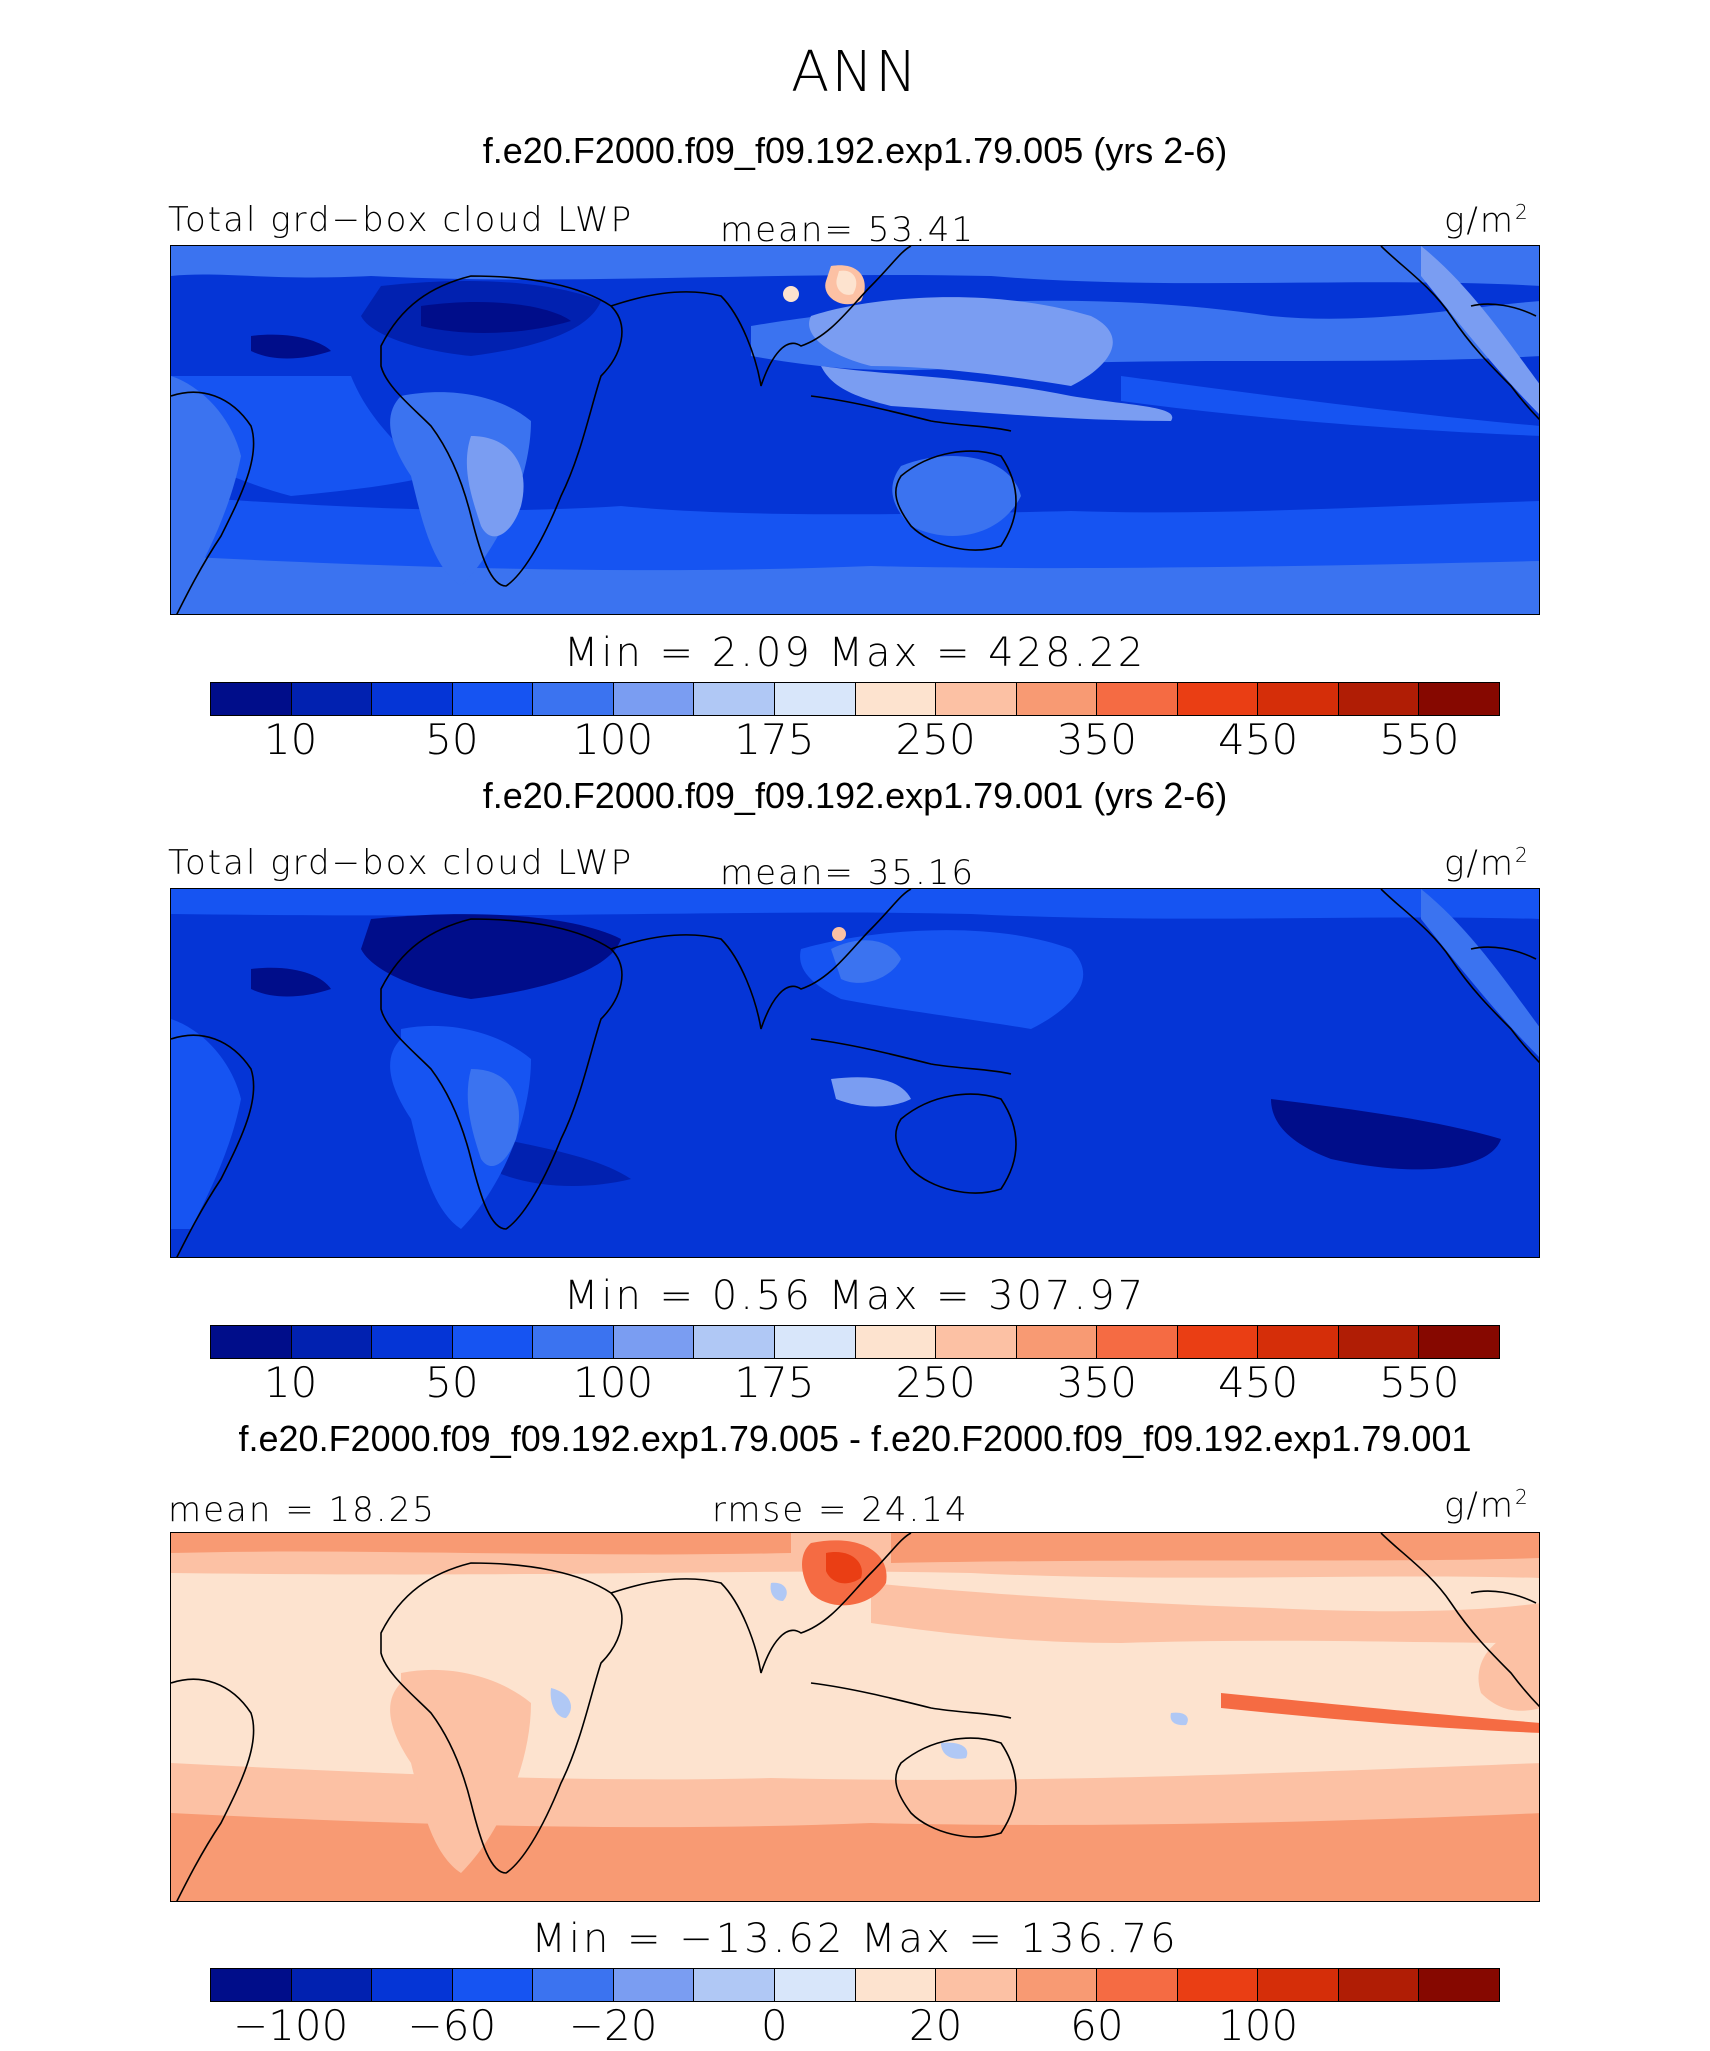 This screenshot has height=2051, width=1710. I want to click on panel2-units: g/m2, so click(1487, 863).